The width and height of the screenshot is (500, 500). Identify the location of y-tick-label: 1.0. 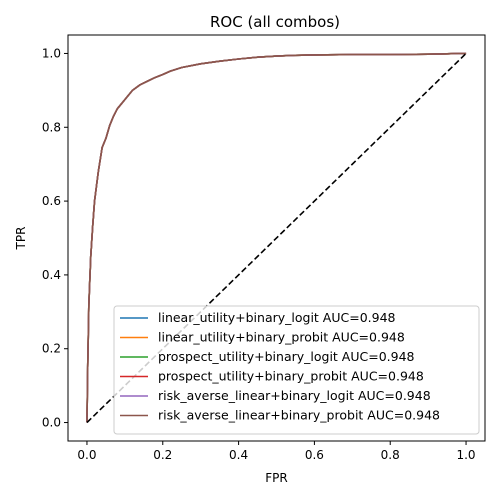
(51, 53).